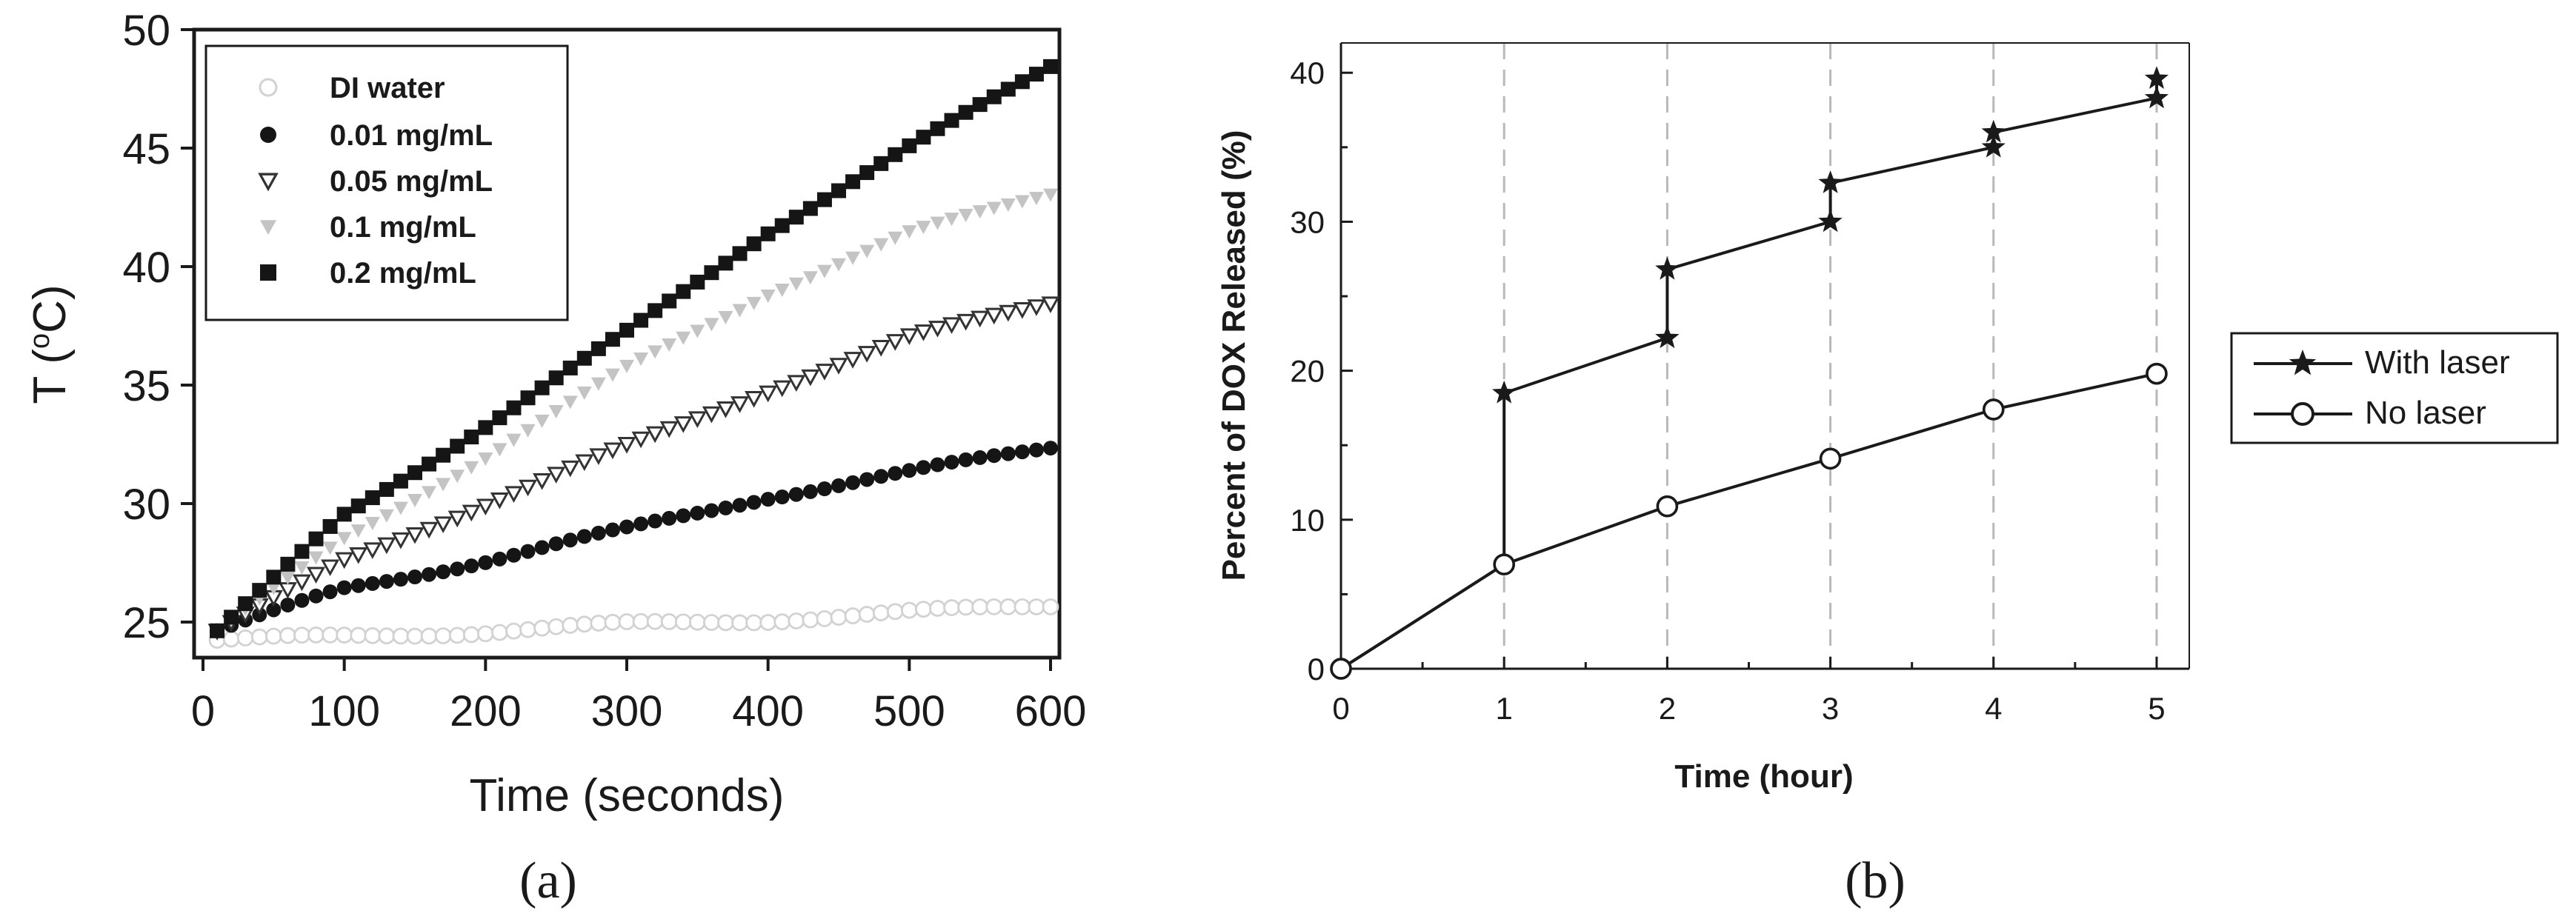  What do you see at coordinates (634, 539) in the screenshot?
I see `series-0-01-mg-ml` at bounding box center [634, 539].